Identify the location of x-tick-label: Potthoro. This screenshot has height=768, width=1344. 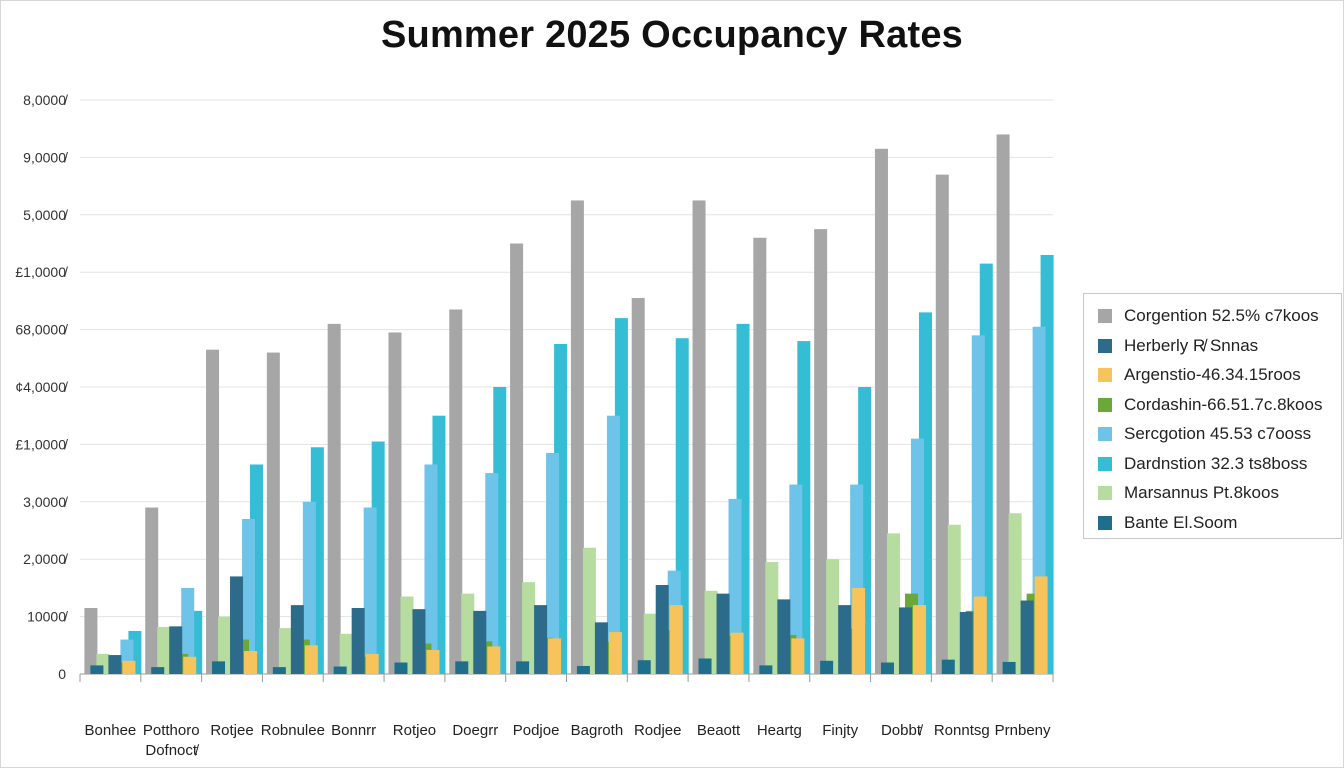
(171, 730).